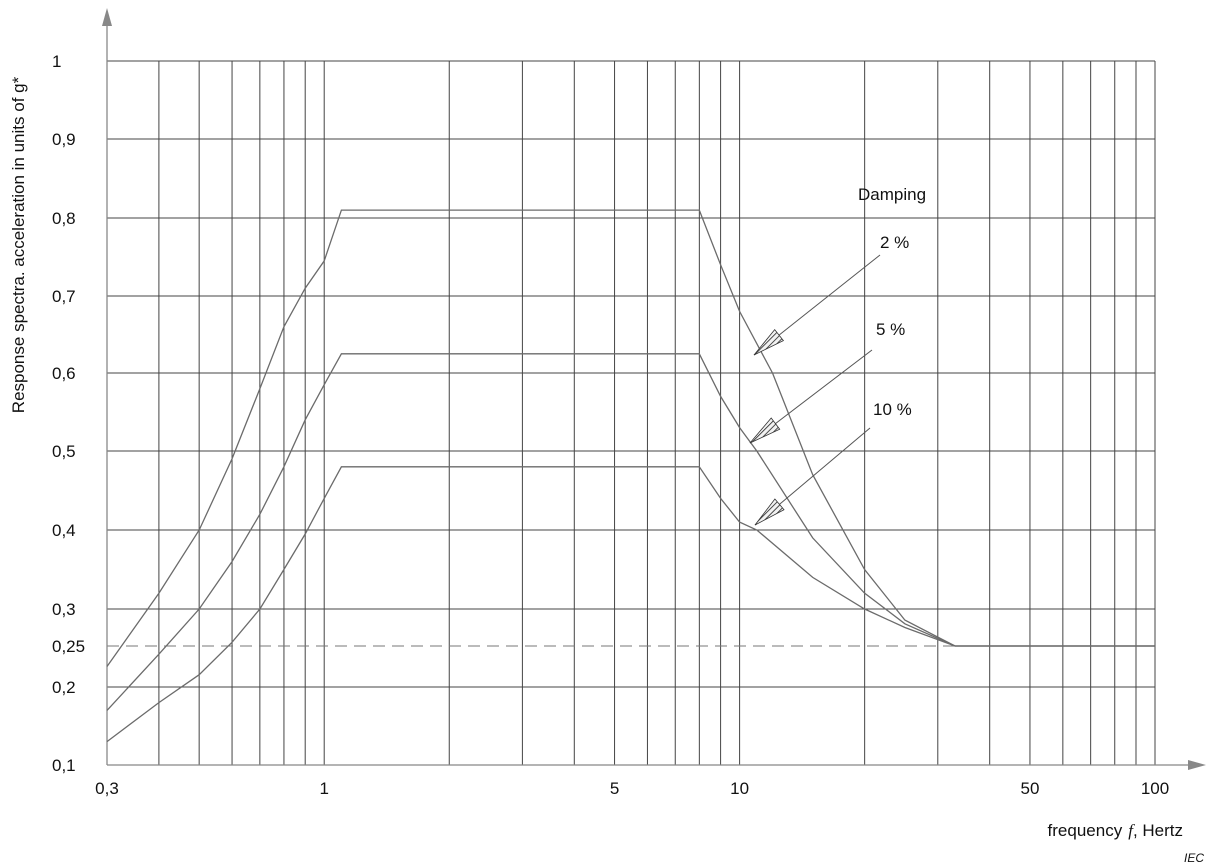  Describe the element at coordinates (830, 379) in the screenshot. I see `annotations: 2 % 5 % 10 %` at that location.